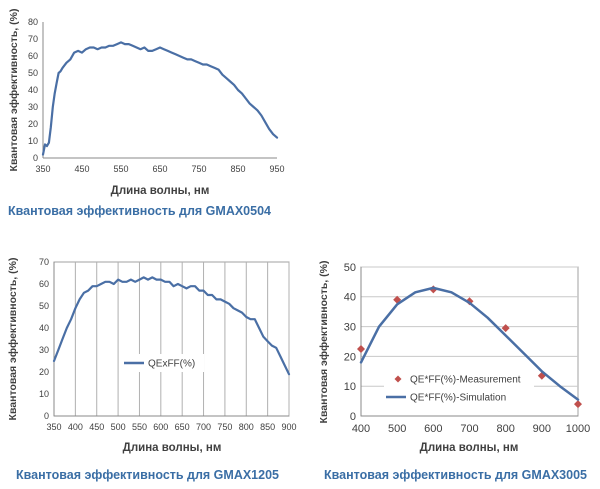 This screenshot has height=489, width=600. I want to click on chart2-x-tick-label: 500, so click(118, 427).